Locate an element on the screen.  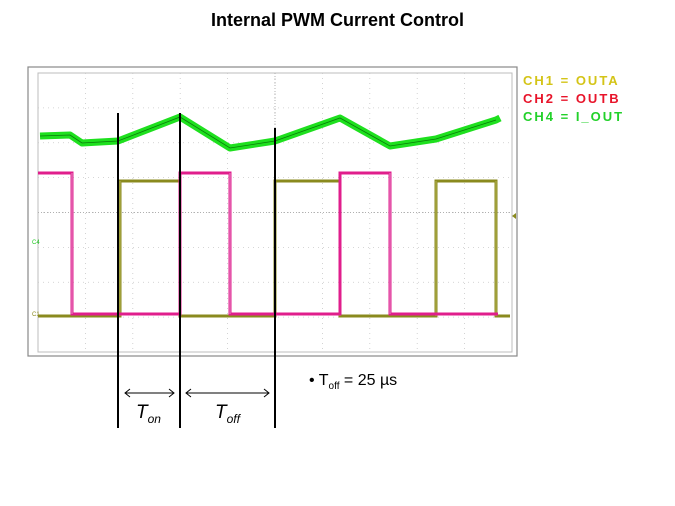
ton-sub: on is located at coordinates (154, 418).